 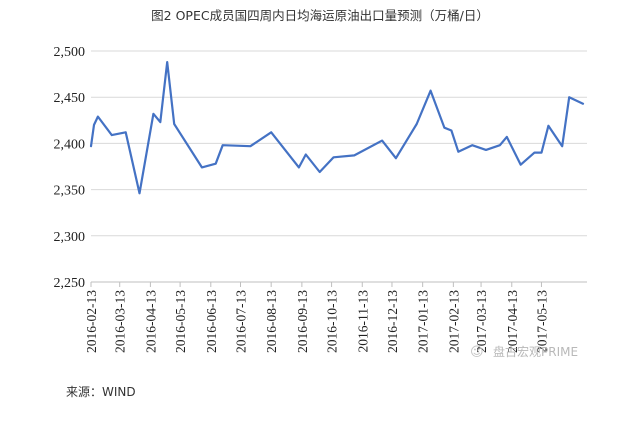 I want to click on x-tick-label: 2016-07-13, so click(x=240, y=321).